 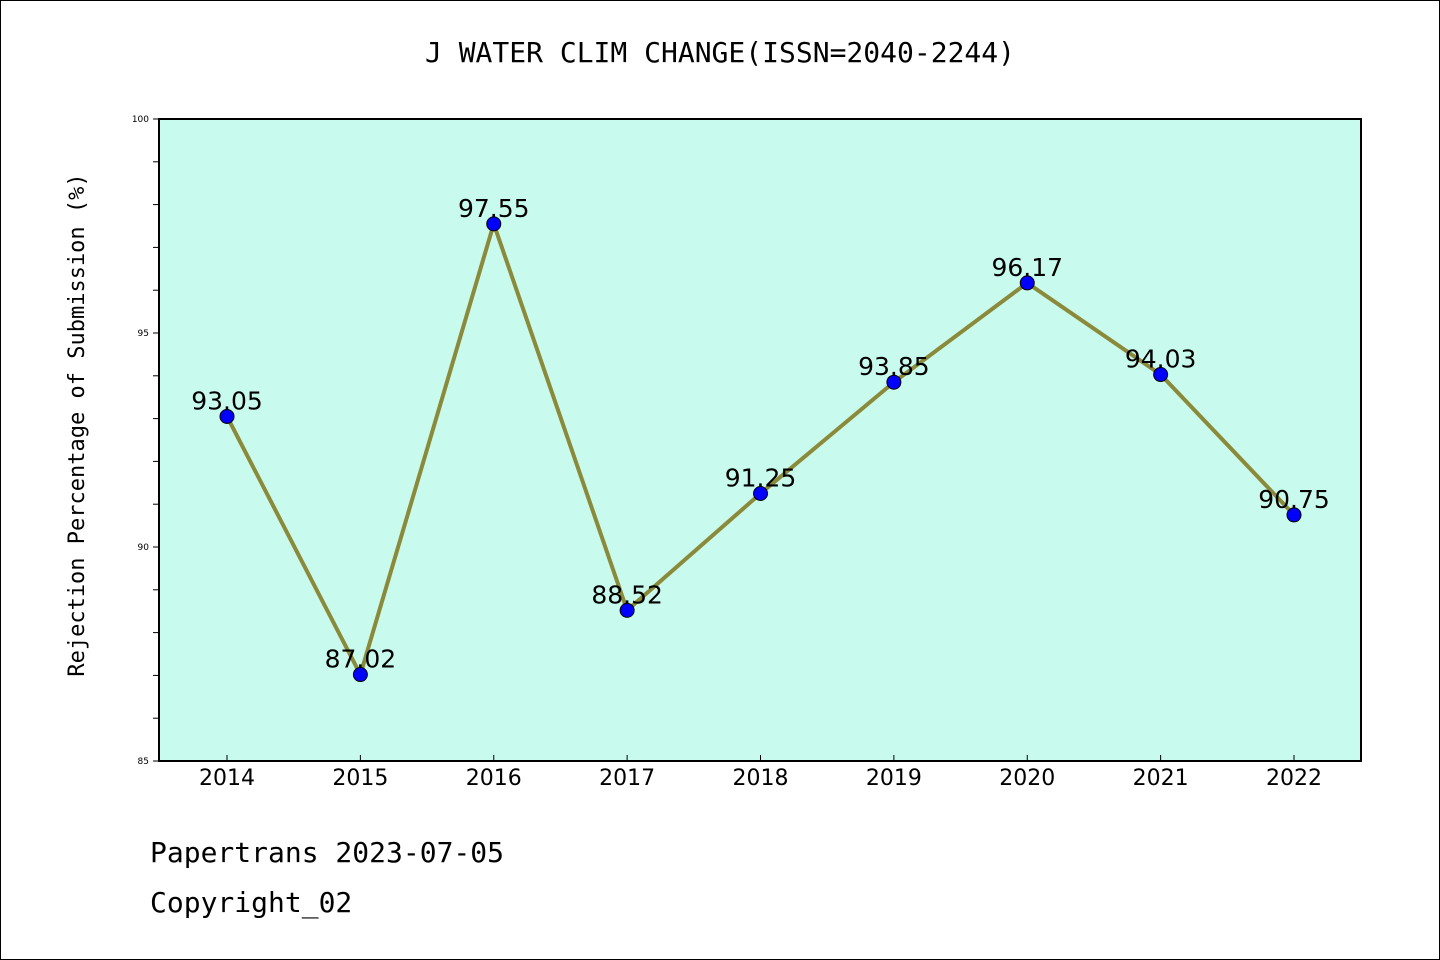 I want to click on data-label: 96.17, so click(x=1027, y=267).